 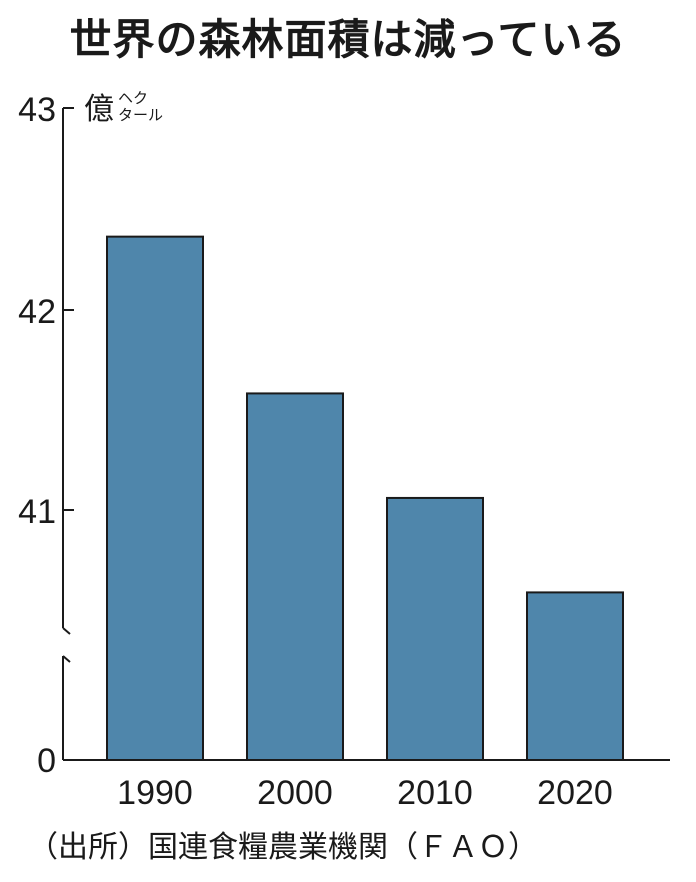 I want to click on unit-sub-bottom: タール, so click(x=140, y=115).